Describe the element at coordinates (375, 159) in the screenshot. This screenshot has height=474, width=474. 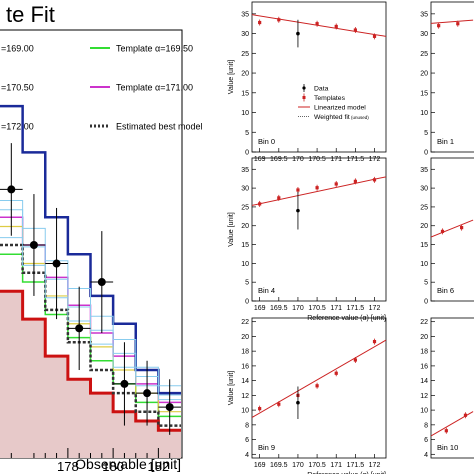
I see `x-tick-label: 172` at that location.